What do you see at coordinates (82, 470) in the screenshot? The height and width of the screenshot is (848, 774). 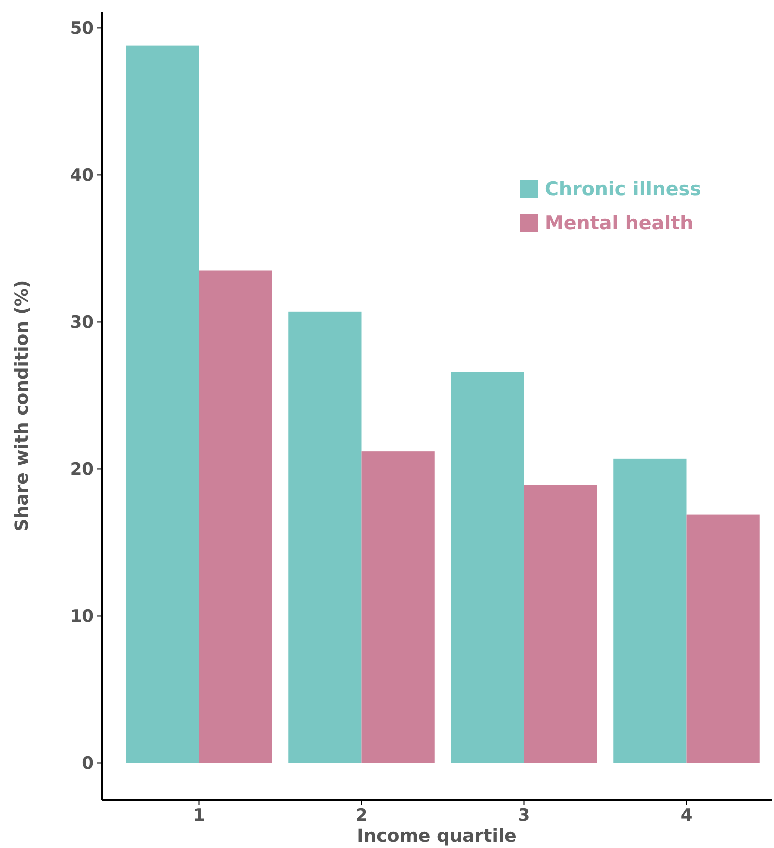 I see `y-tick-label: 20` at bounding box center [82, 470].